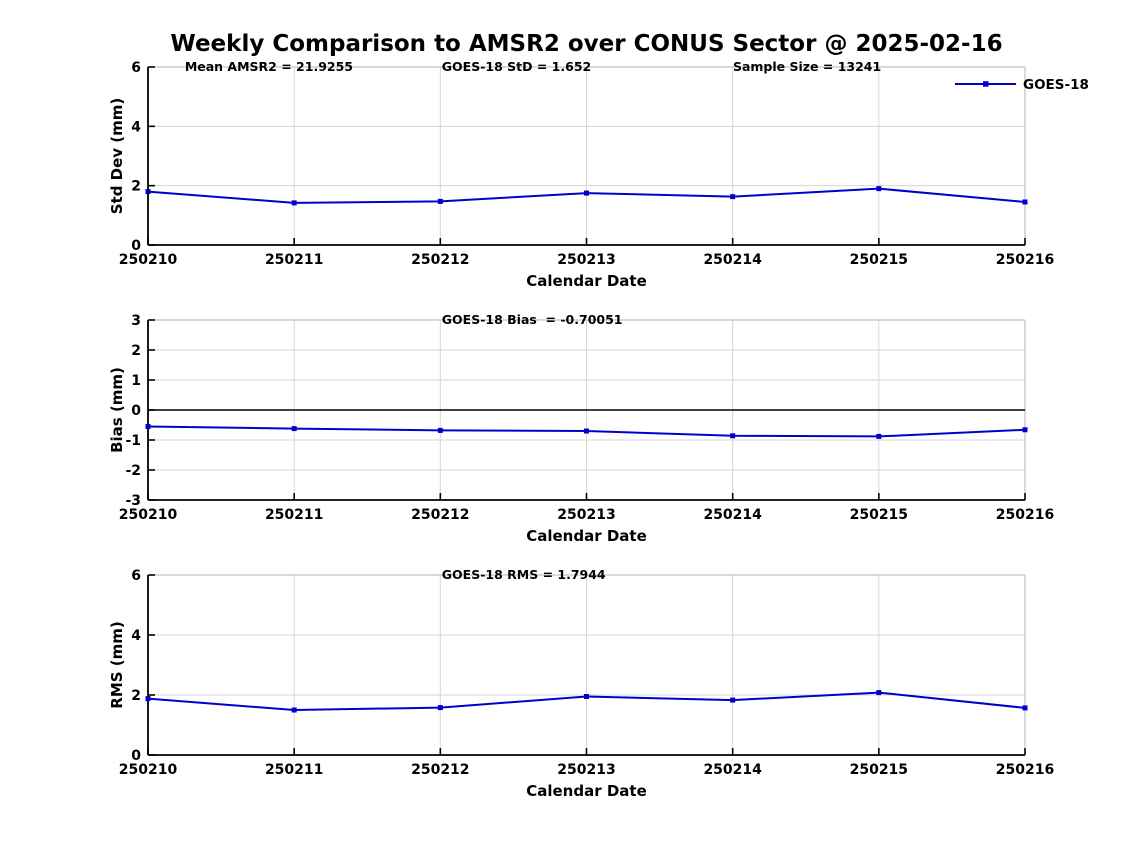 This screenshot has height=851, width=1135. Describe the element at coordinates (117, 156) in the screenshot. I see `y-axis-label: Std Dev (mm)` at that location.